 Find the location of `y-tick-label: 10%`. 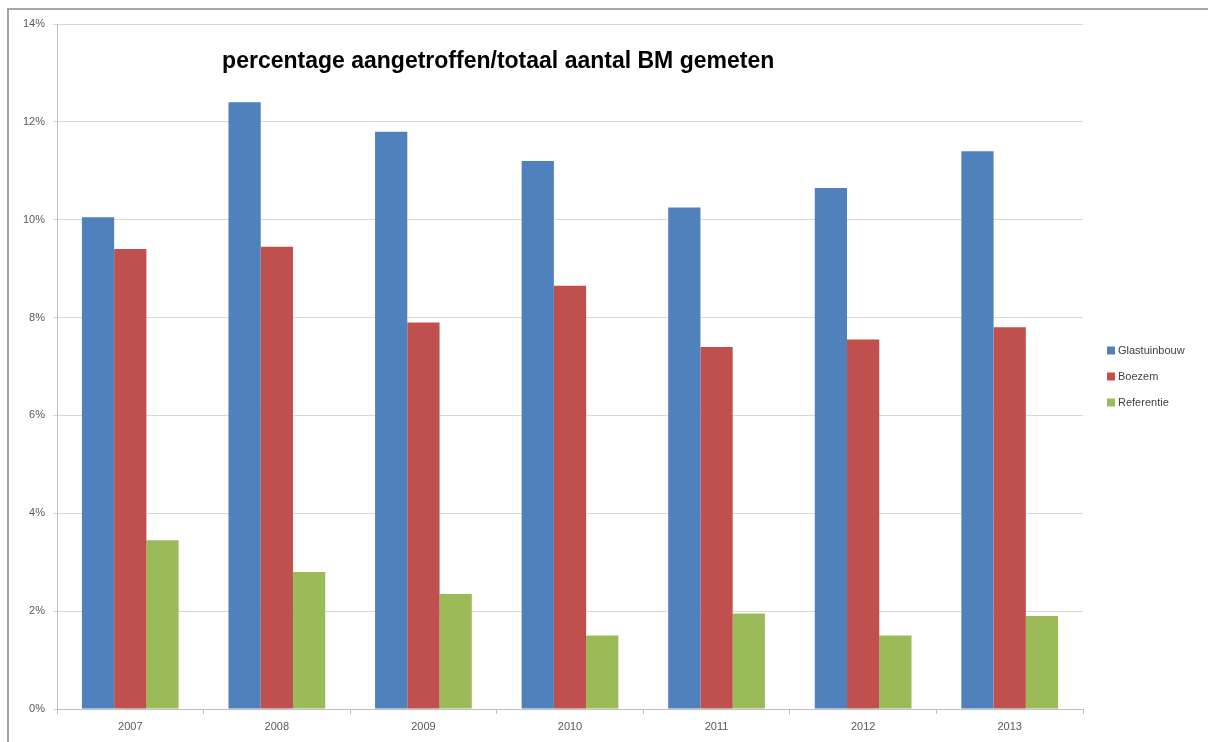

y-tick-label: 10% is located at coordinates (34, 218).